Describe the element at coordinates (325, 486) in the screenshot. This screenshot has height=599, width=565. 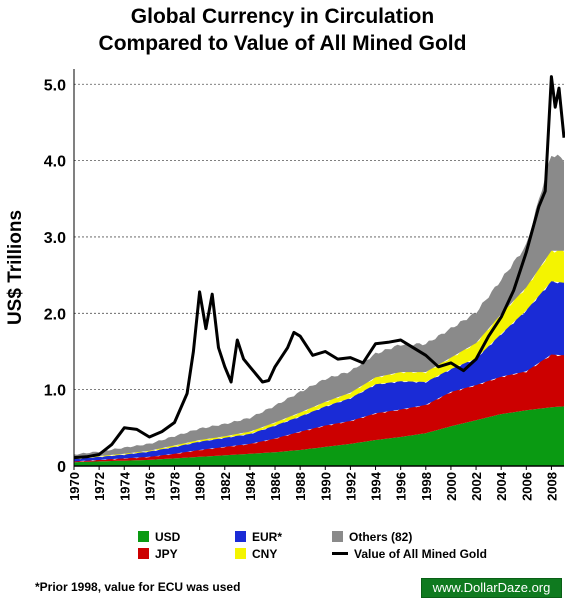
I see `x-tick-label: 1990` at that location.